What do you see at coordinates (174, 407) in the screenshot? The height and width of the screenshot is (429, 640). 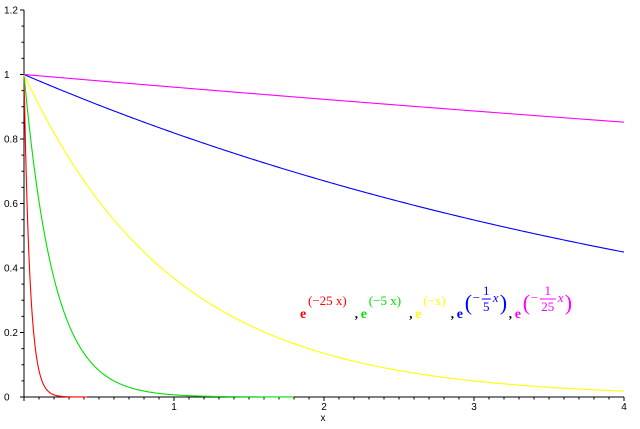 I see `x-tick-label: 1` at bounding box center [174, 407].